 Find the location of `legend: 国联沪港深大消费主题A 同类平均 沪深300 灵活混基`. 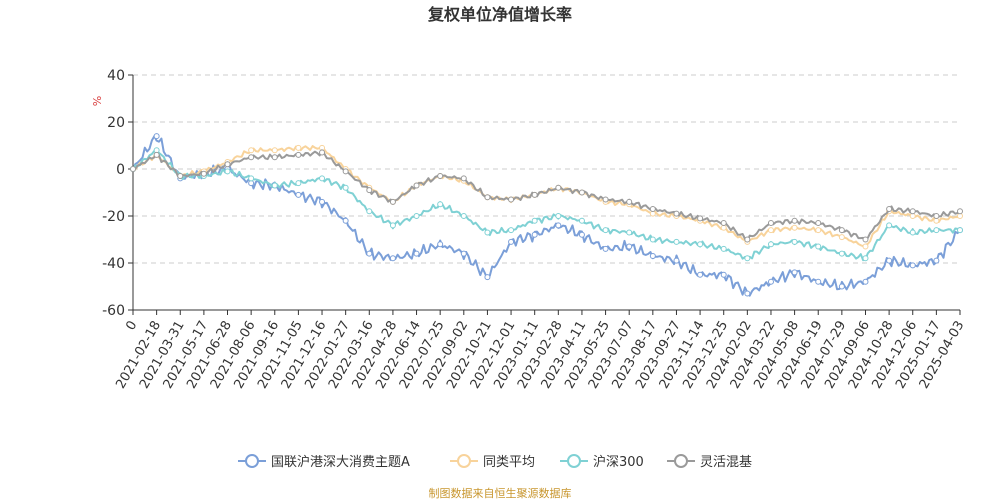

legend: 国联沪港深大消费主题A 同类平均 沪深300 灵活混基 is located at coordinates (495, 462).